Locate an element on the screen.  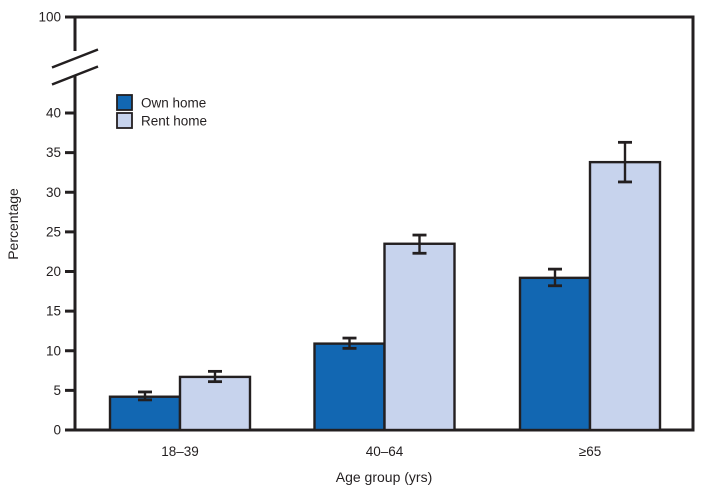
y-axis-ticks: 0 5 10 15 20 25 30 35 40 100 is located at coordinates (56, 224).